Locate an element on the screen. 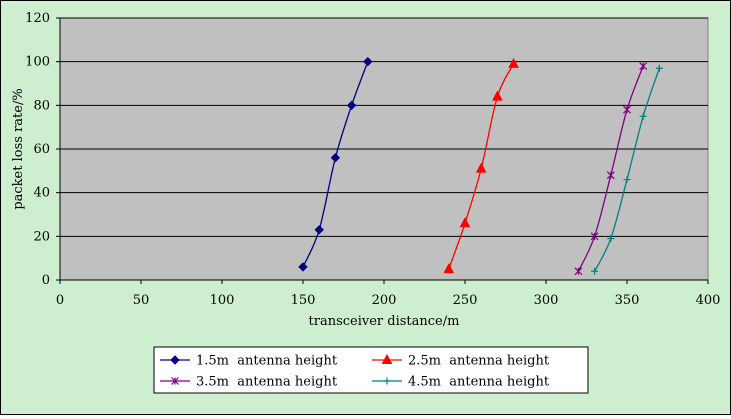 The width and height of the screenshot is (731, 419). legend-label: 4.5m antenna height is located at coordinates (479, 382).